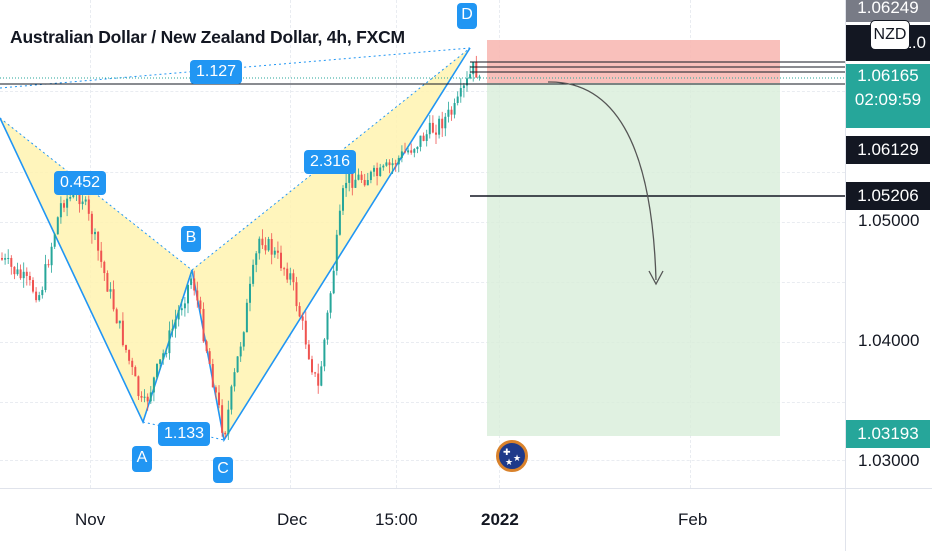 This screenshot has width=932, height=551. I want to click on australia-flag-icon: ✚ ★ ★, so click(512, 456).